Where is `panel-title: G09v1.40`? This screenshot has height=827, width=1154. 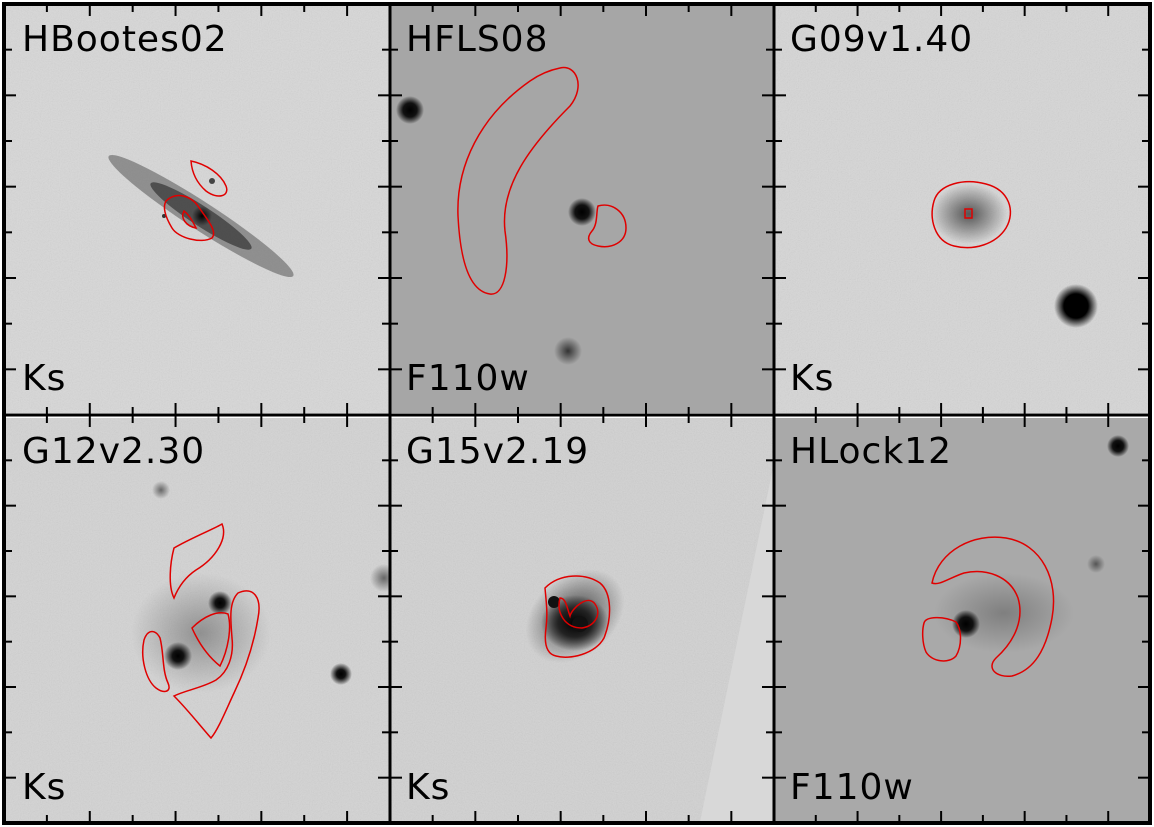
panel-title: G09v1.40 is located at coordinates (882, 39).